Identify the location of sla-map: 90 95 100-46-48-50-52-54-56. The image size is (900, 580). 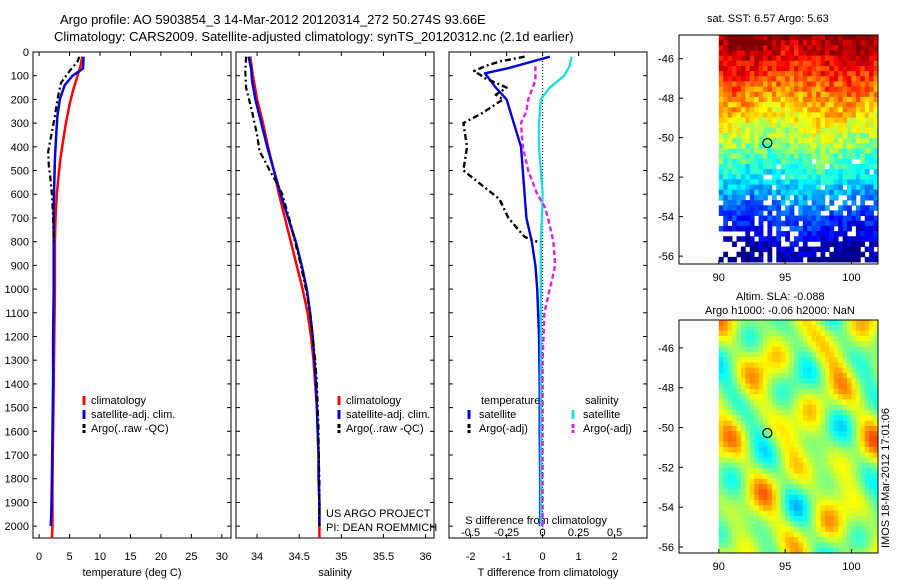
(768, 446).